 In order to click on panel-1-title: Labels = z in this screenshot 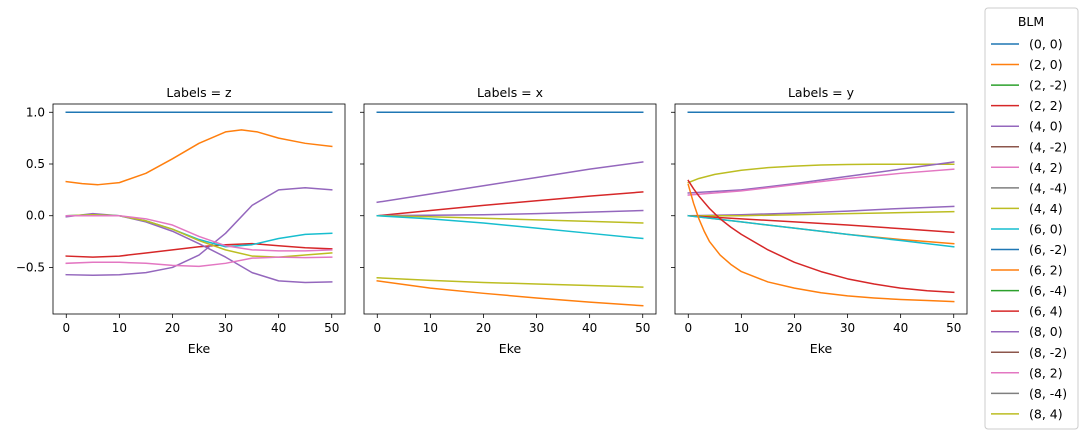, I will do `click(199, 92)`.